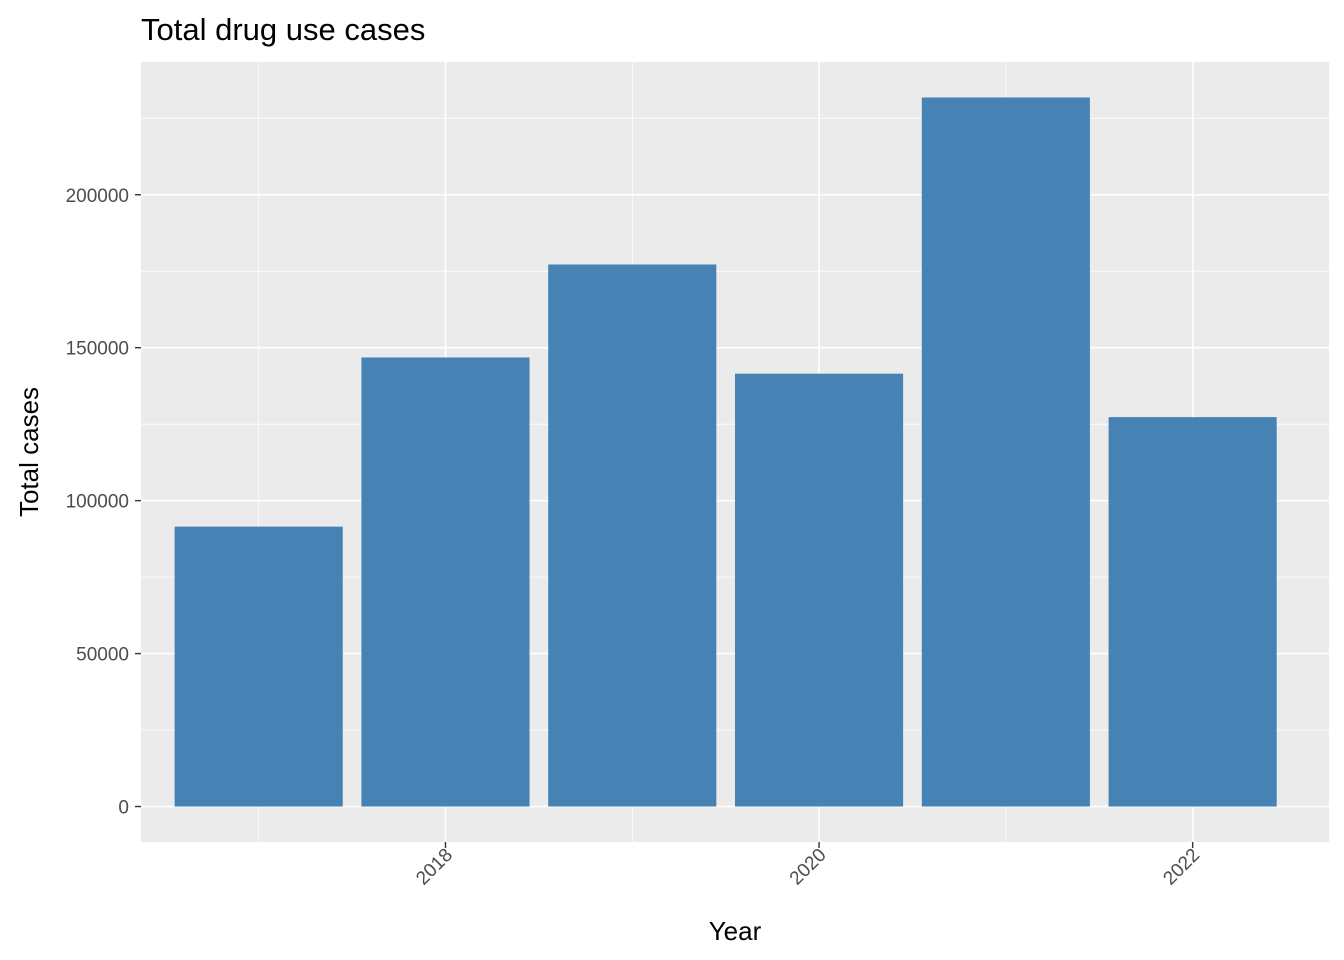 This screenshot has height=960, width=1344. I want to click on bar-2018, so click(445, 582).